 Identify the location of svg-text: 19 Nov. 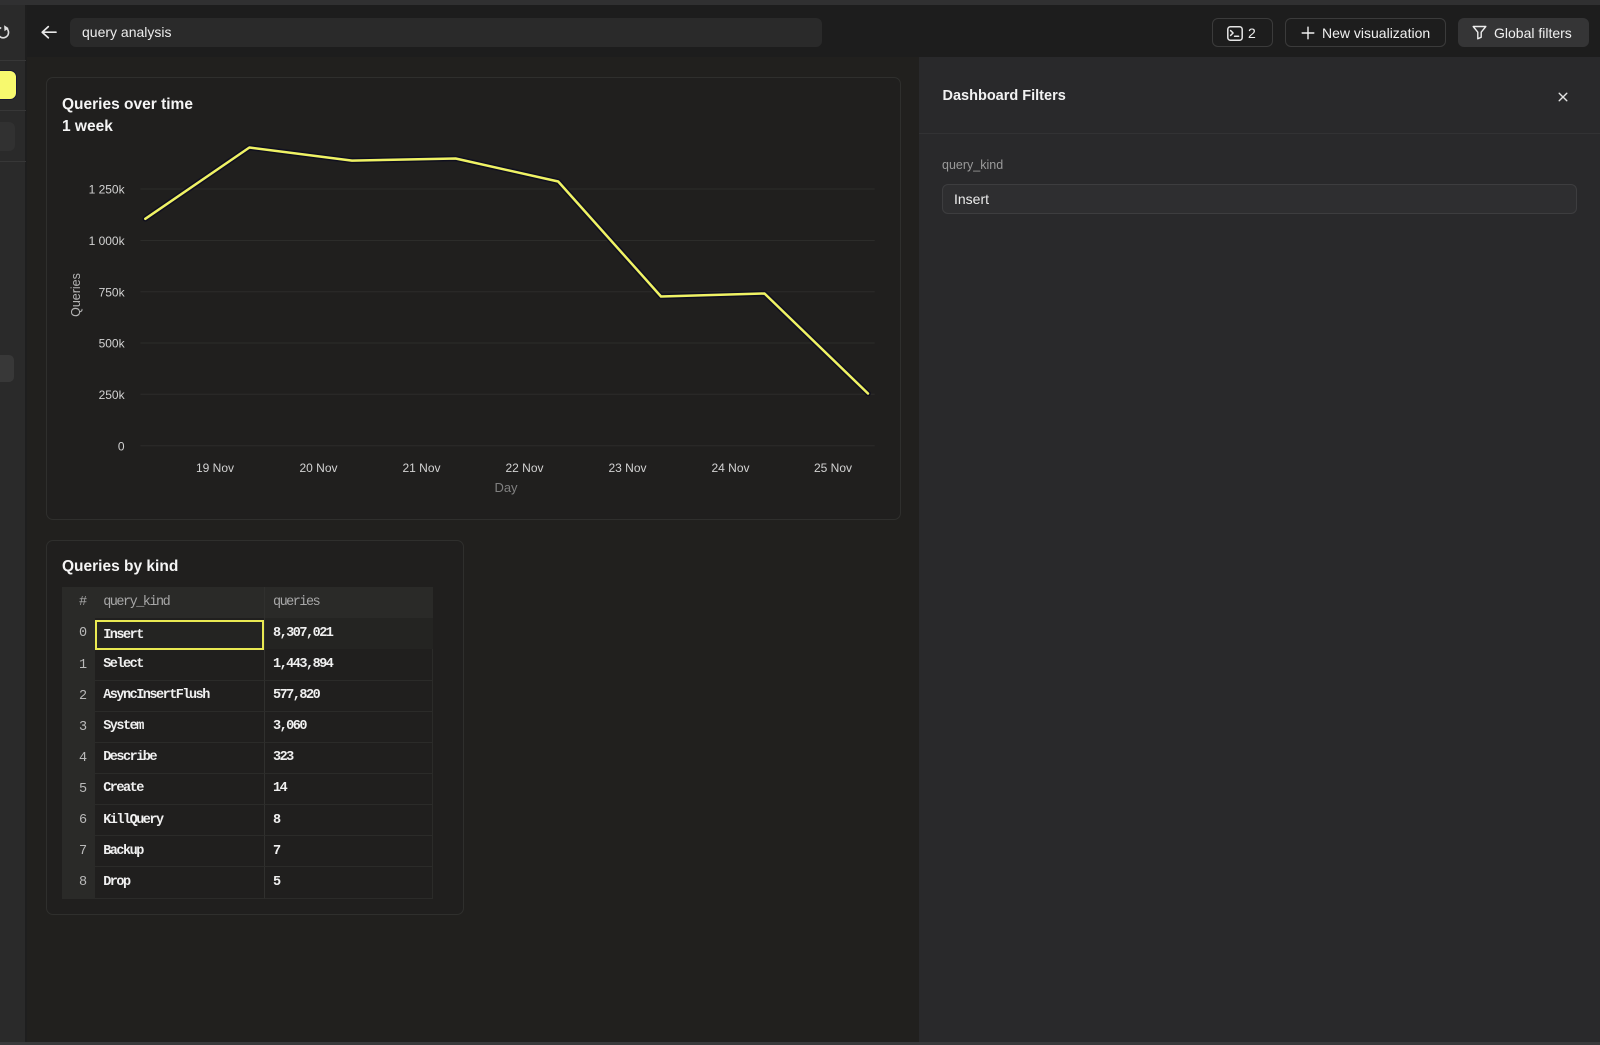
(215, 468).